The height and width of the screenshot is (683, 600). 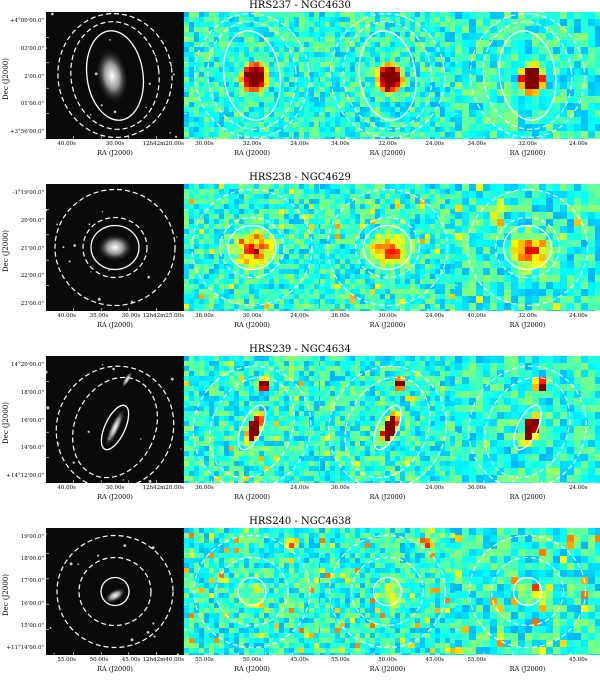 I want to click on y-tick-label: 03'00.0", so click(x=32, y=48).